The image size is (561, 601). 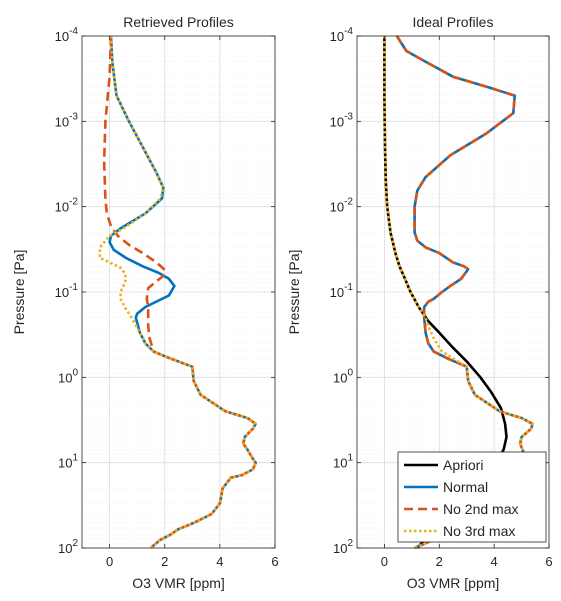 What do you see at coordinates (480, 509) in the screenshot?
I see `legend-label: No 2nd max` at bounding box center [480, 509].